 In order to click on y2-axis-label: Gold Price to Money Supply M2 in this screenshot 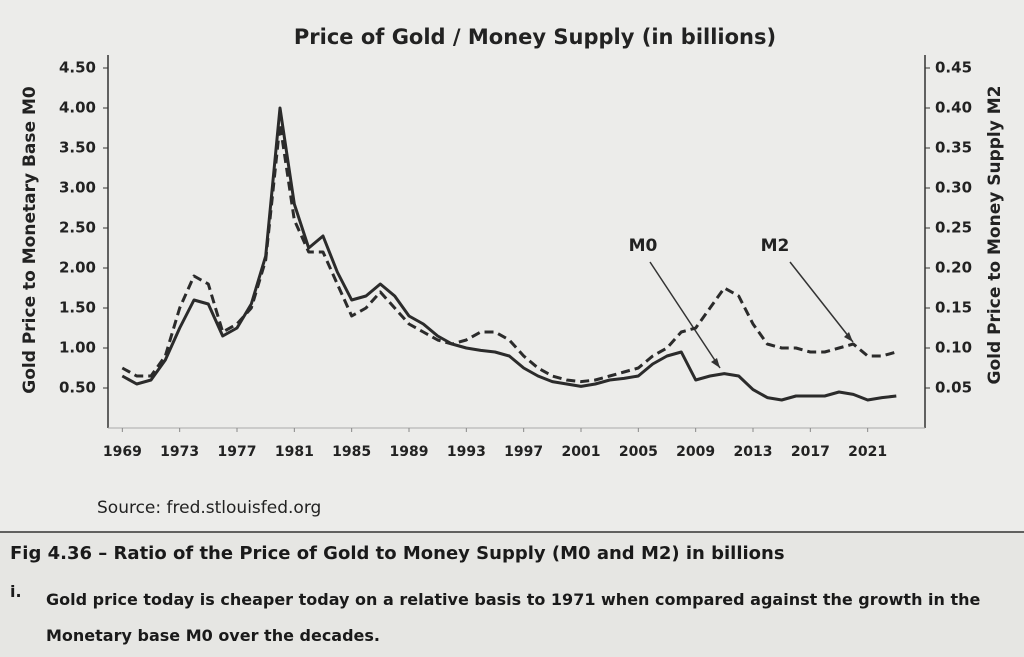, I will do `click(995, 235)`.